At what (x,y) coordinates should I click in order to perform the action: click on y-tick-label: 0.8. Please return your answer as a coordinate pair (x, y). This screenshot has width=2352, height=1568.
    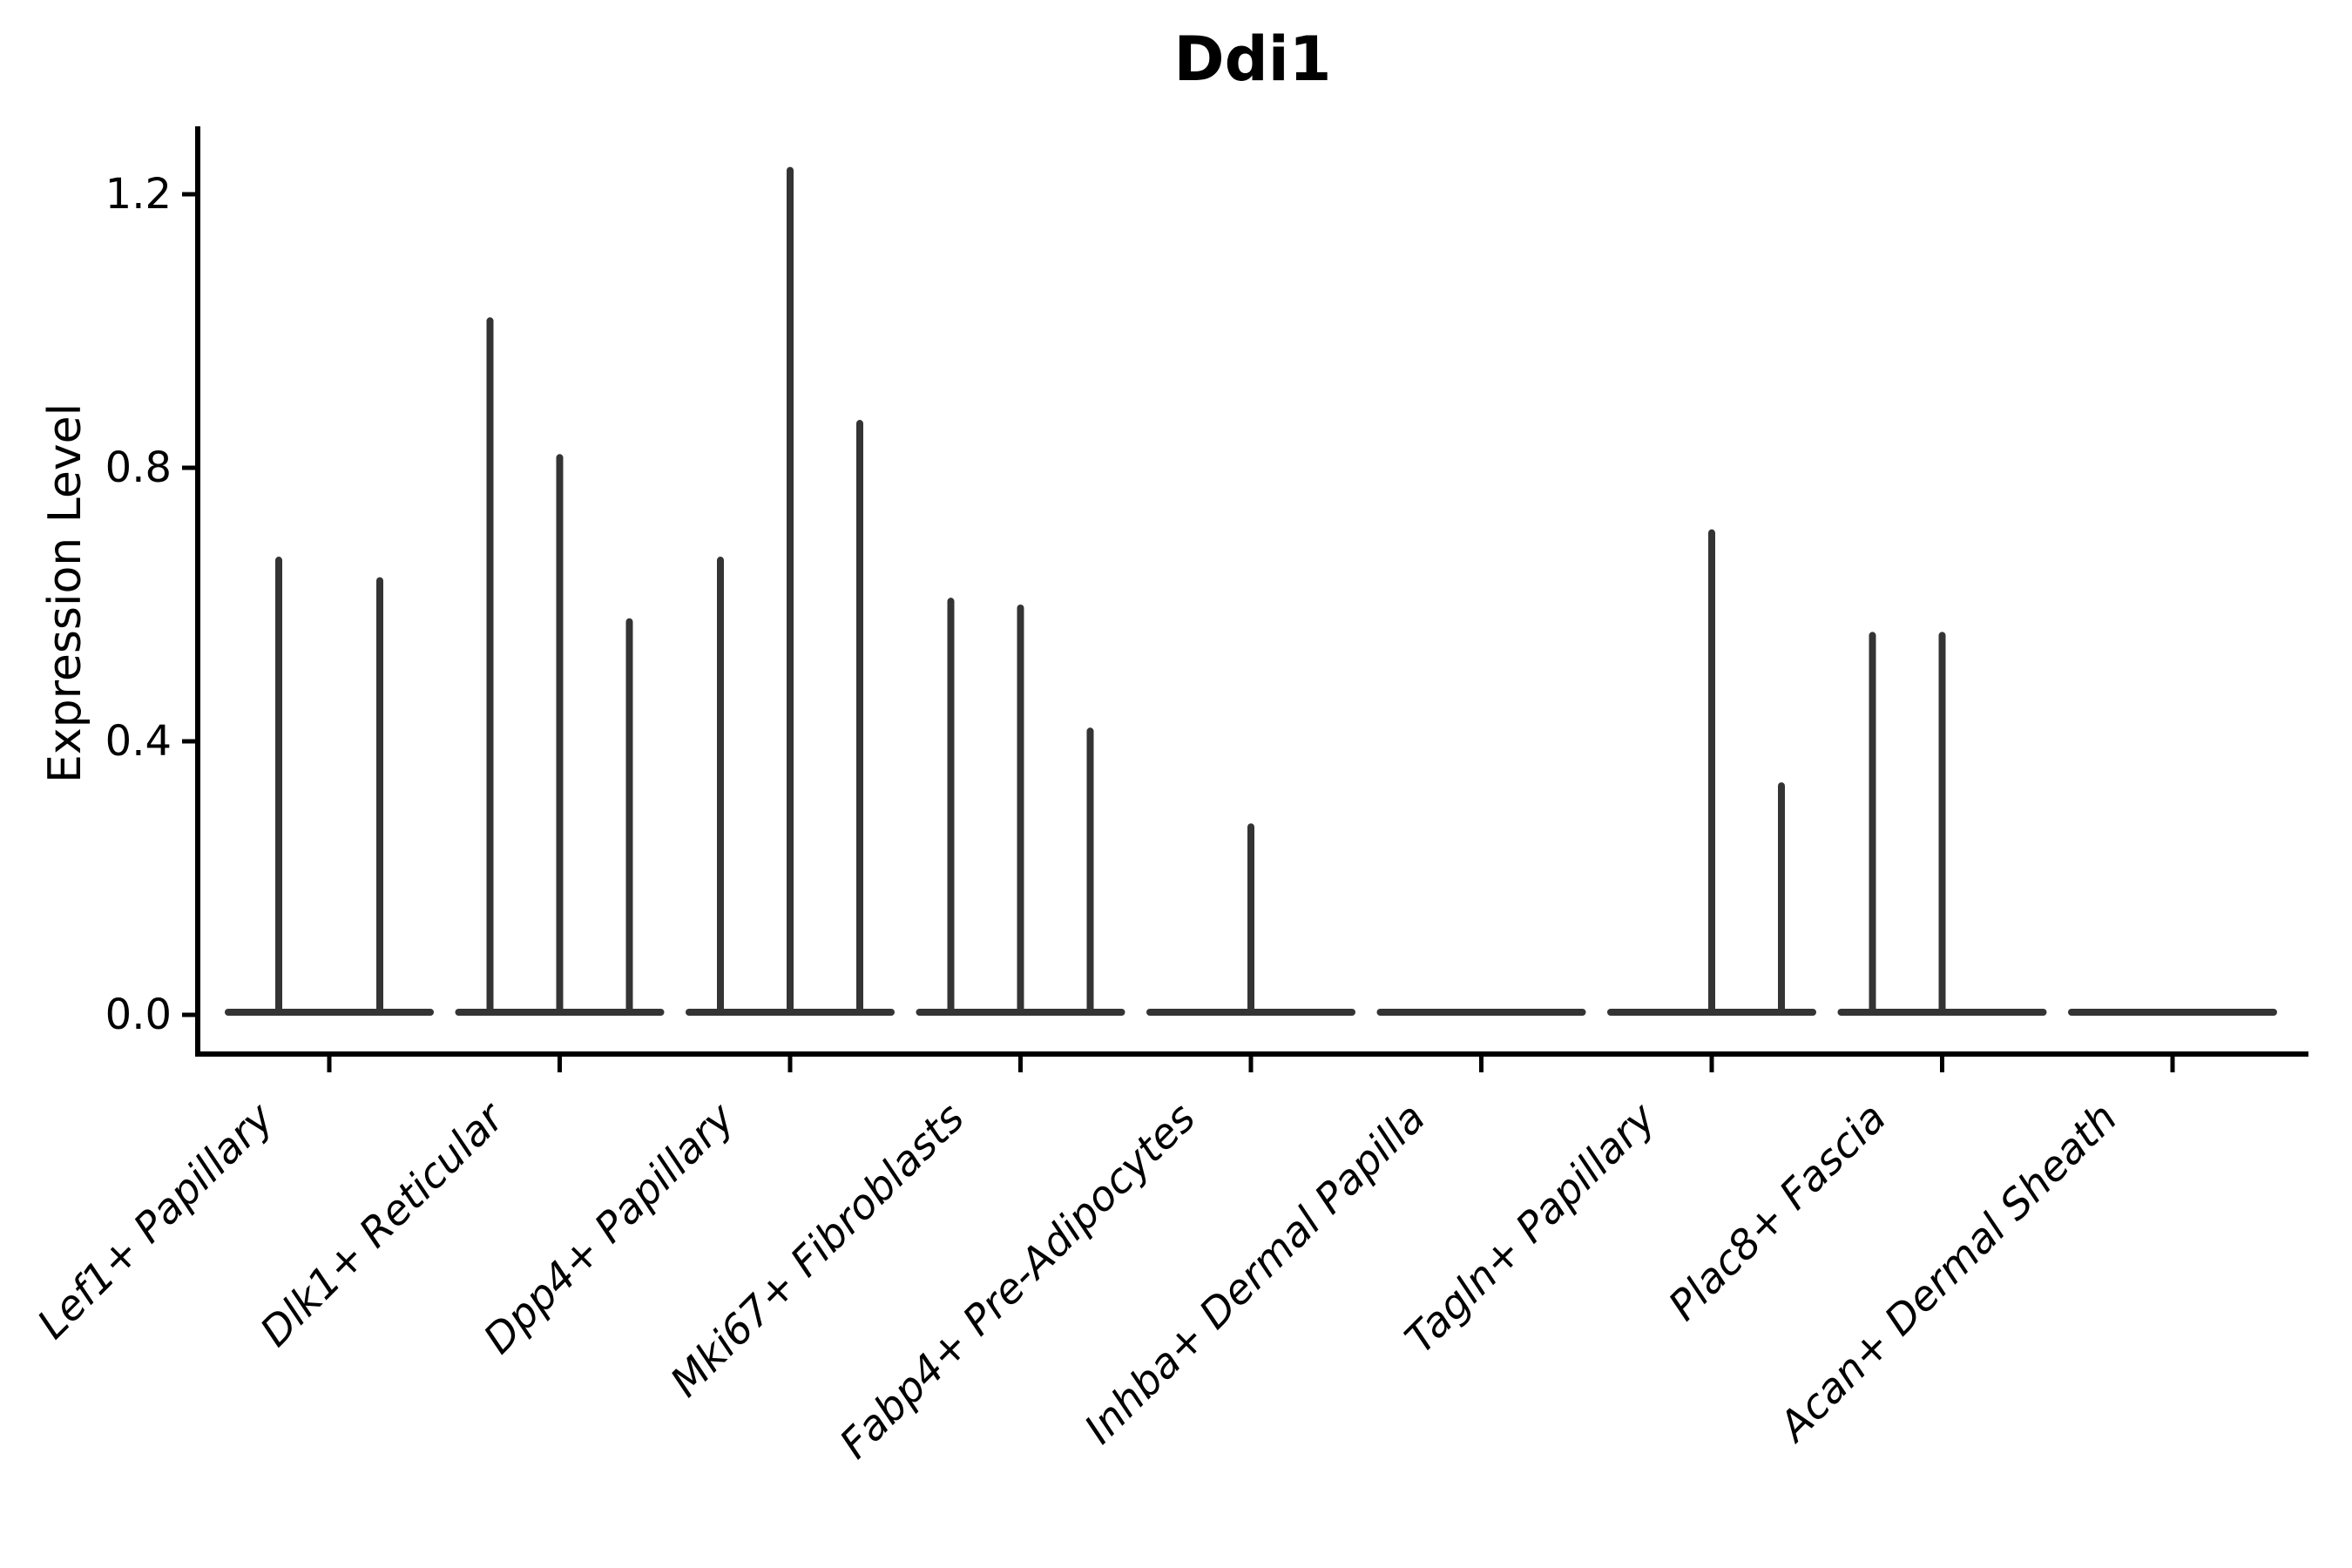
    Looking at the image, I should click on (138, 467).